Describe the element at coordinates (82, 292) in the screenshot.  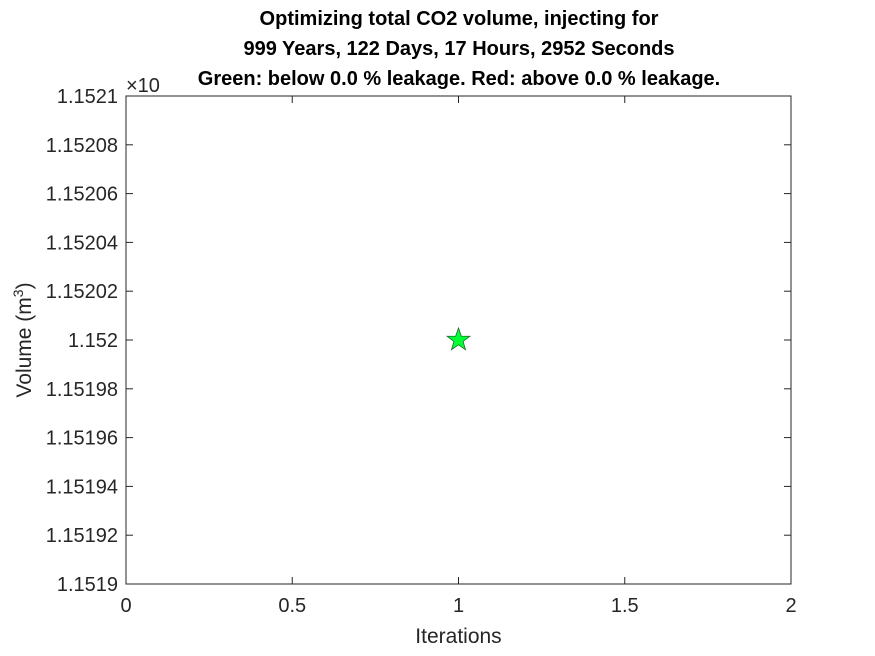
I see `y-tick-label: 1.15202` at that location.